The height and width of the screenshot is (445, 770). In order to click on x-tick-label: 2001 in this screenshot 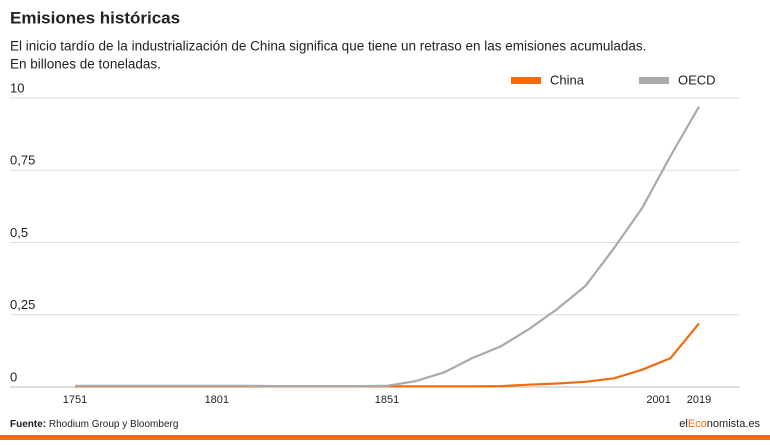, I will do `click(658, 400)`.